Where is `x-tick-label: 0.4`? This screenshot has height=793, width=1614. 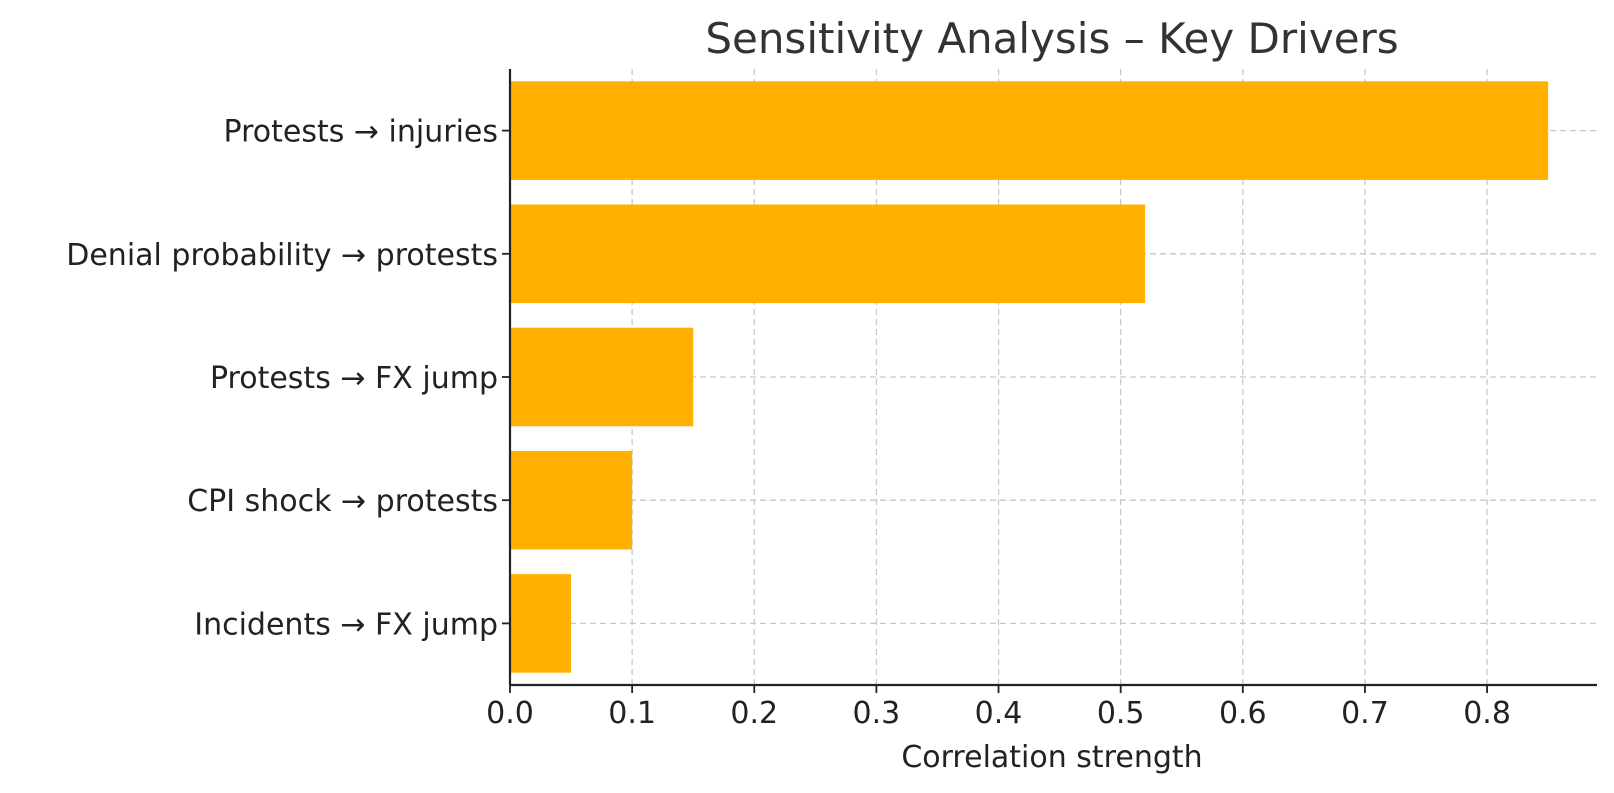
x-tick-label: 0.4 is located at coordinates (999, 713).